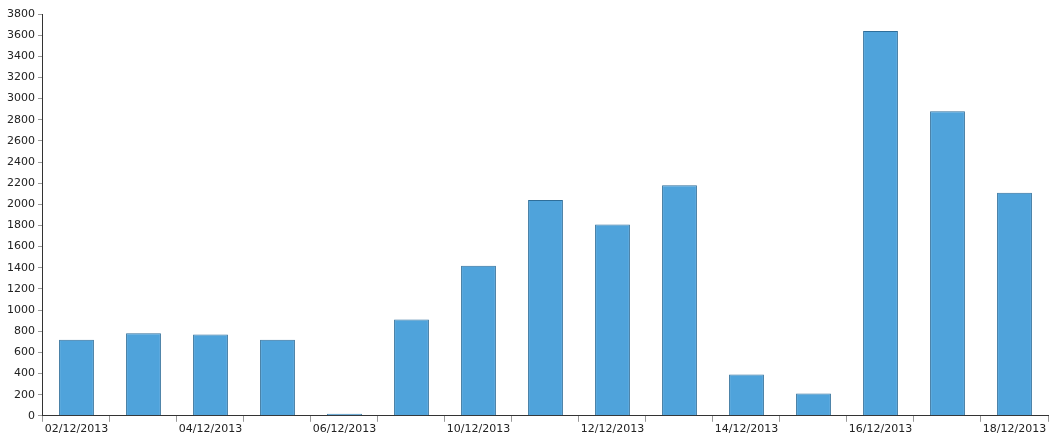  What do you see at coordinates (20, 309) in the screenshot?
I see `y-tick-label: 1000` at bounding box center [20, 309].